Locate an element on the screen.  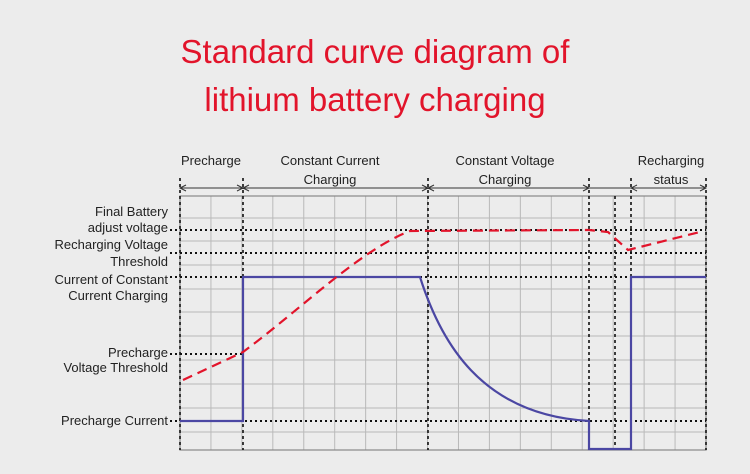
phase-label: Constant Voltage is located at coordinates (504, 160).